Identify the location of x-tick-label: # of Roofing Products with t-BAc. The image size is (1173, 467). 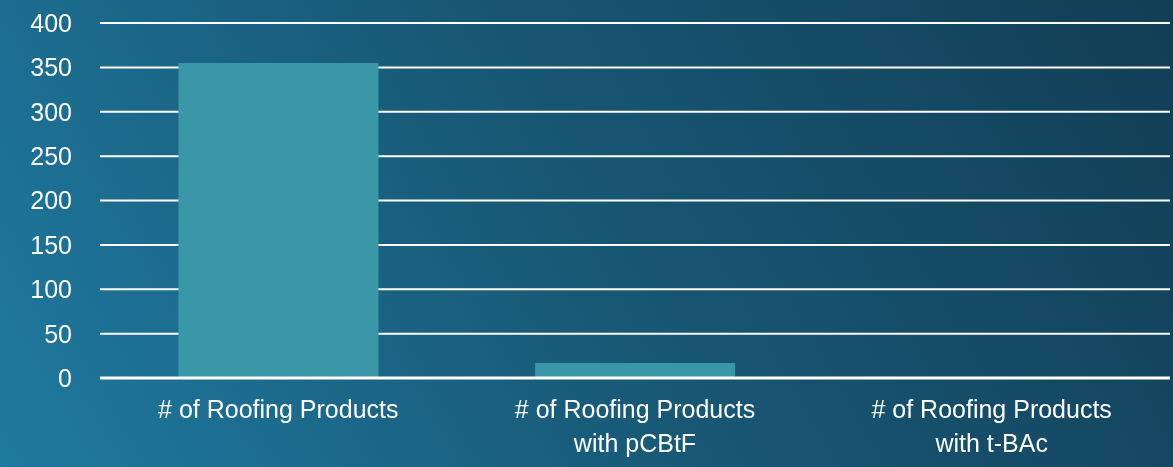
(991, 426).